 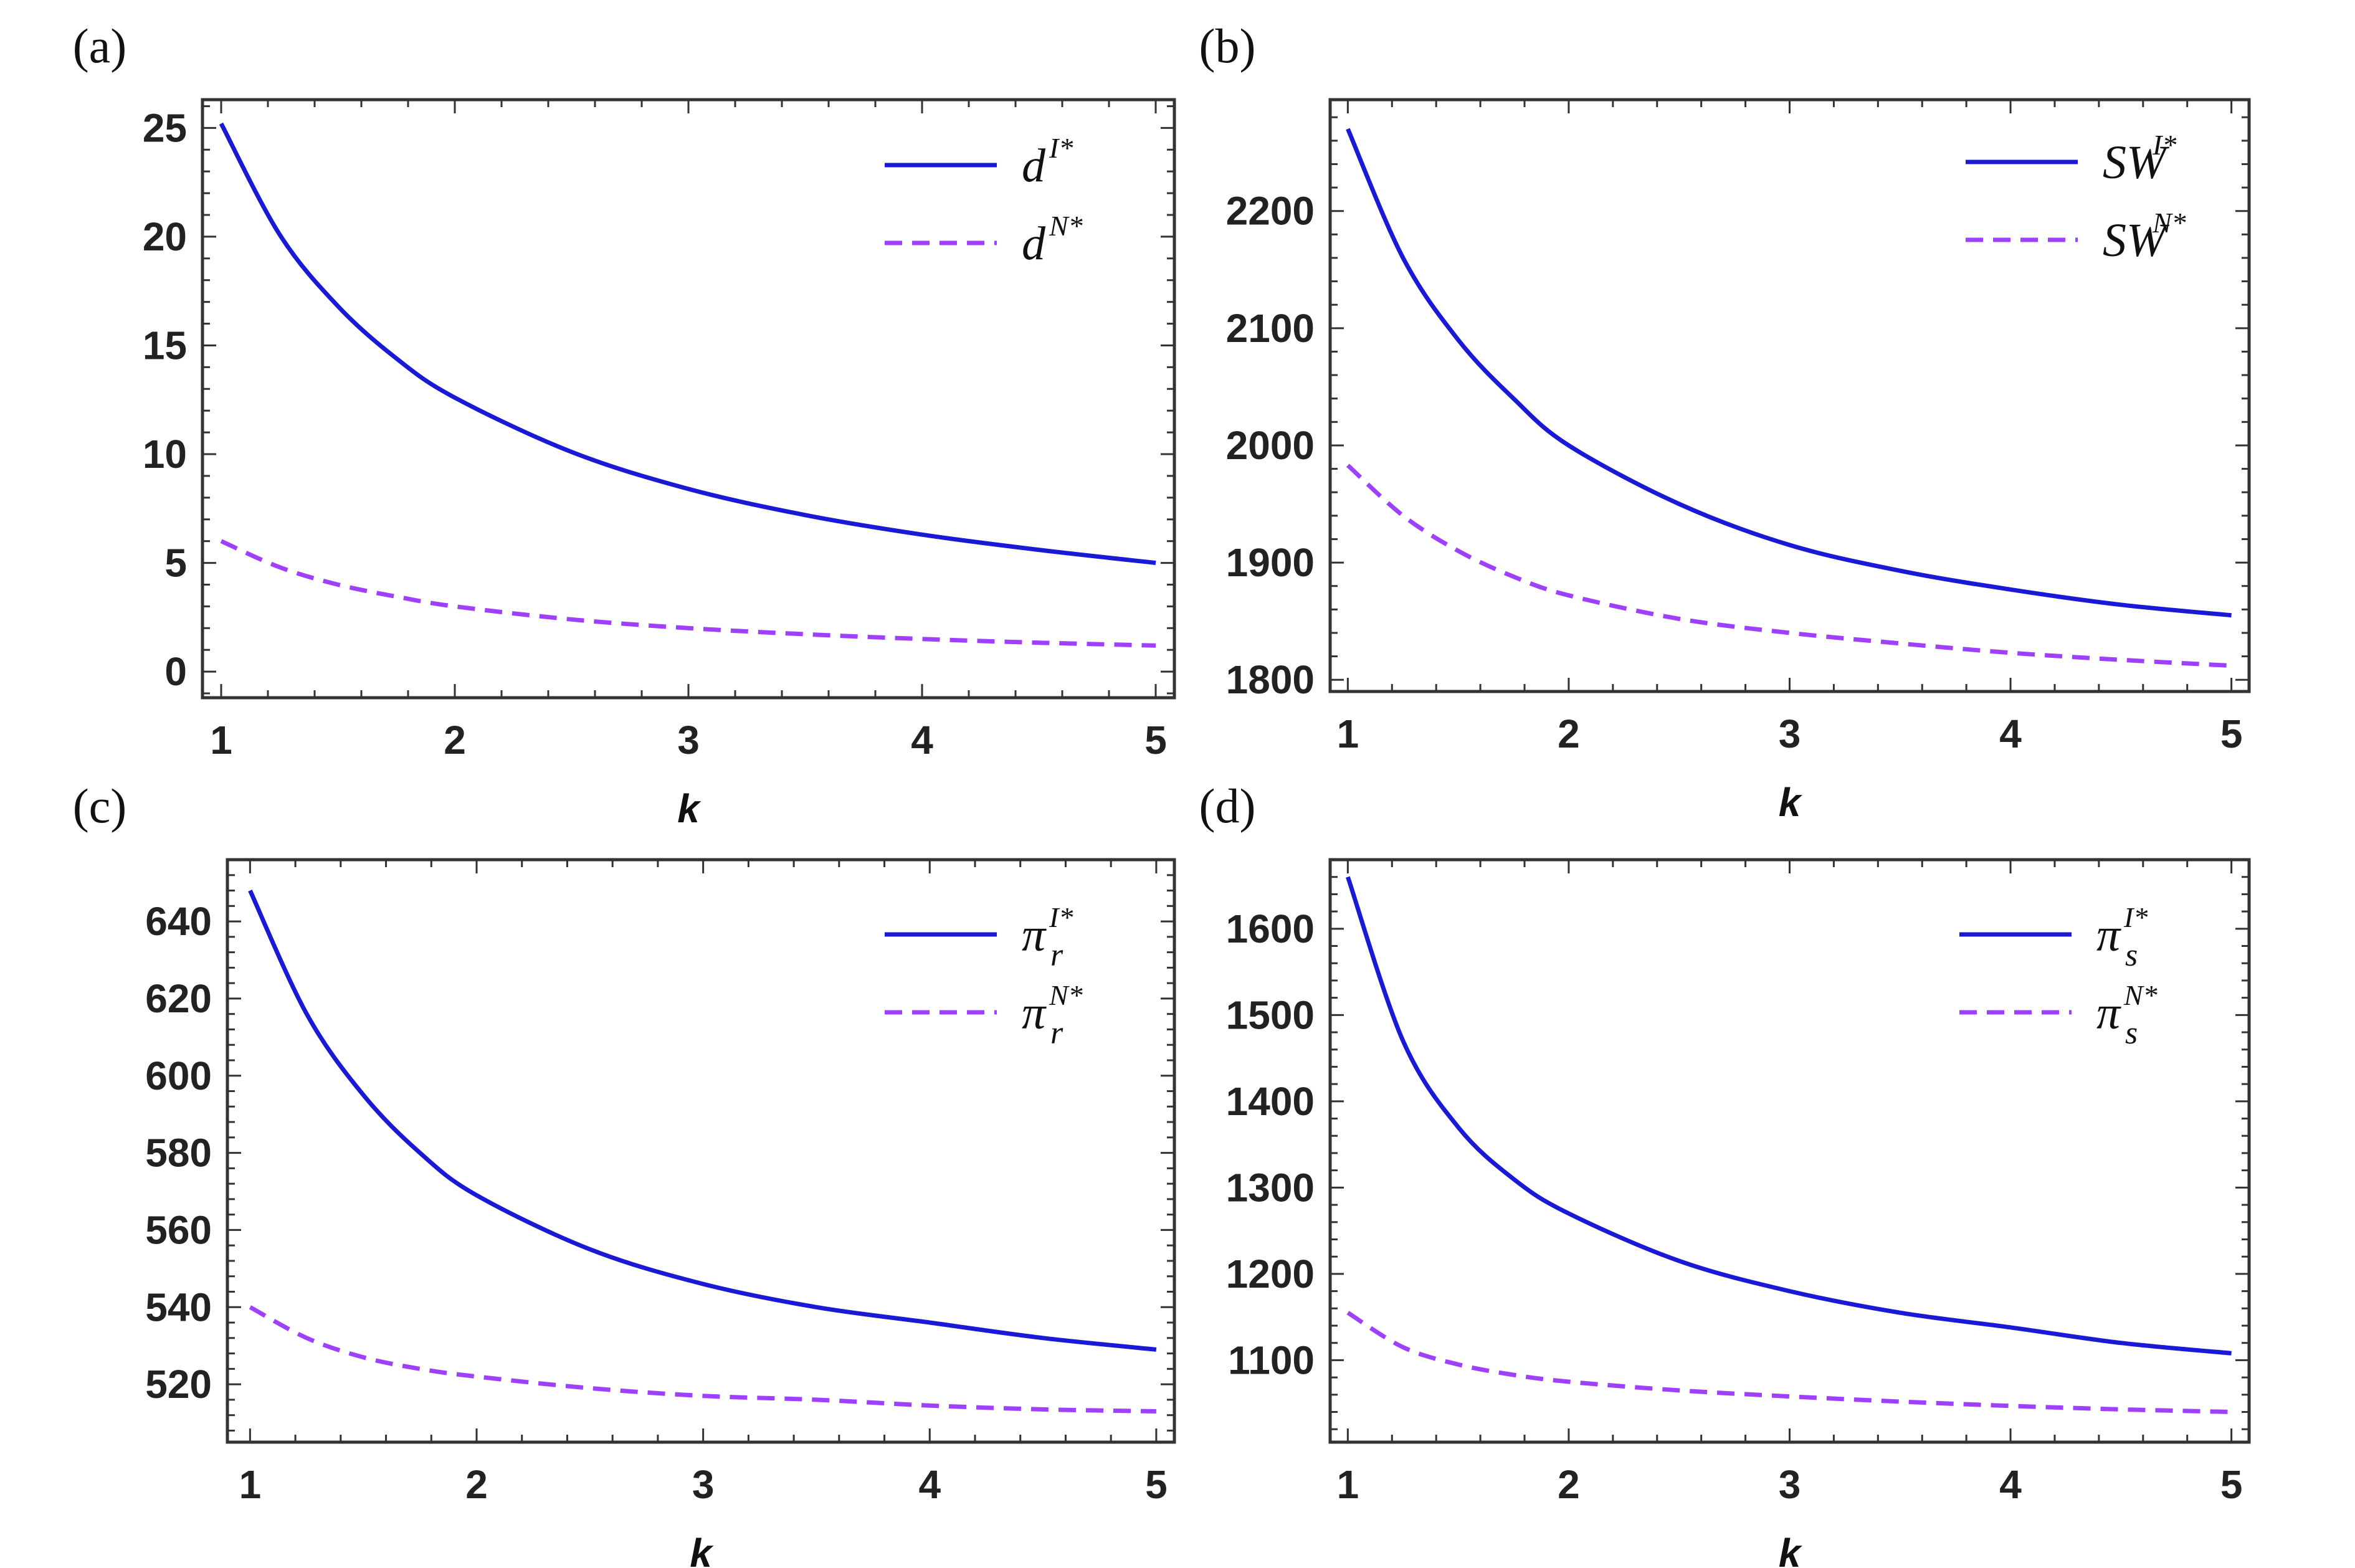 What do you see at coordinates (179, 1153) in the screenshot?
I see `y-tick-label: 580` at bounding box center [179, 1153].